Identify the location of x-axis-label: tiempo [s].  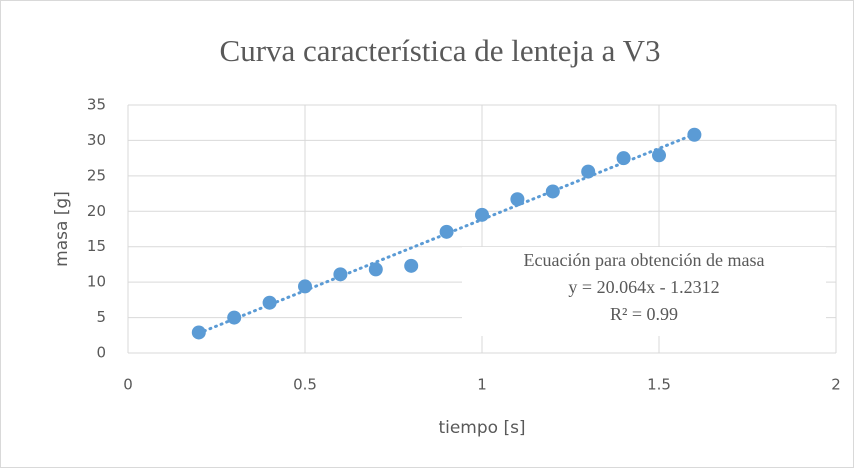
(481, 428).